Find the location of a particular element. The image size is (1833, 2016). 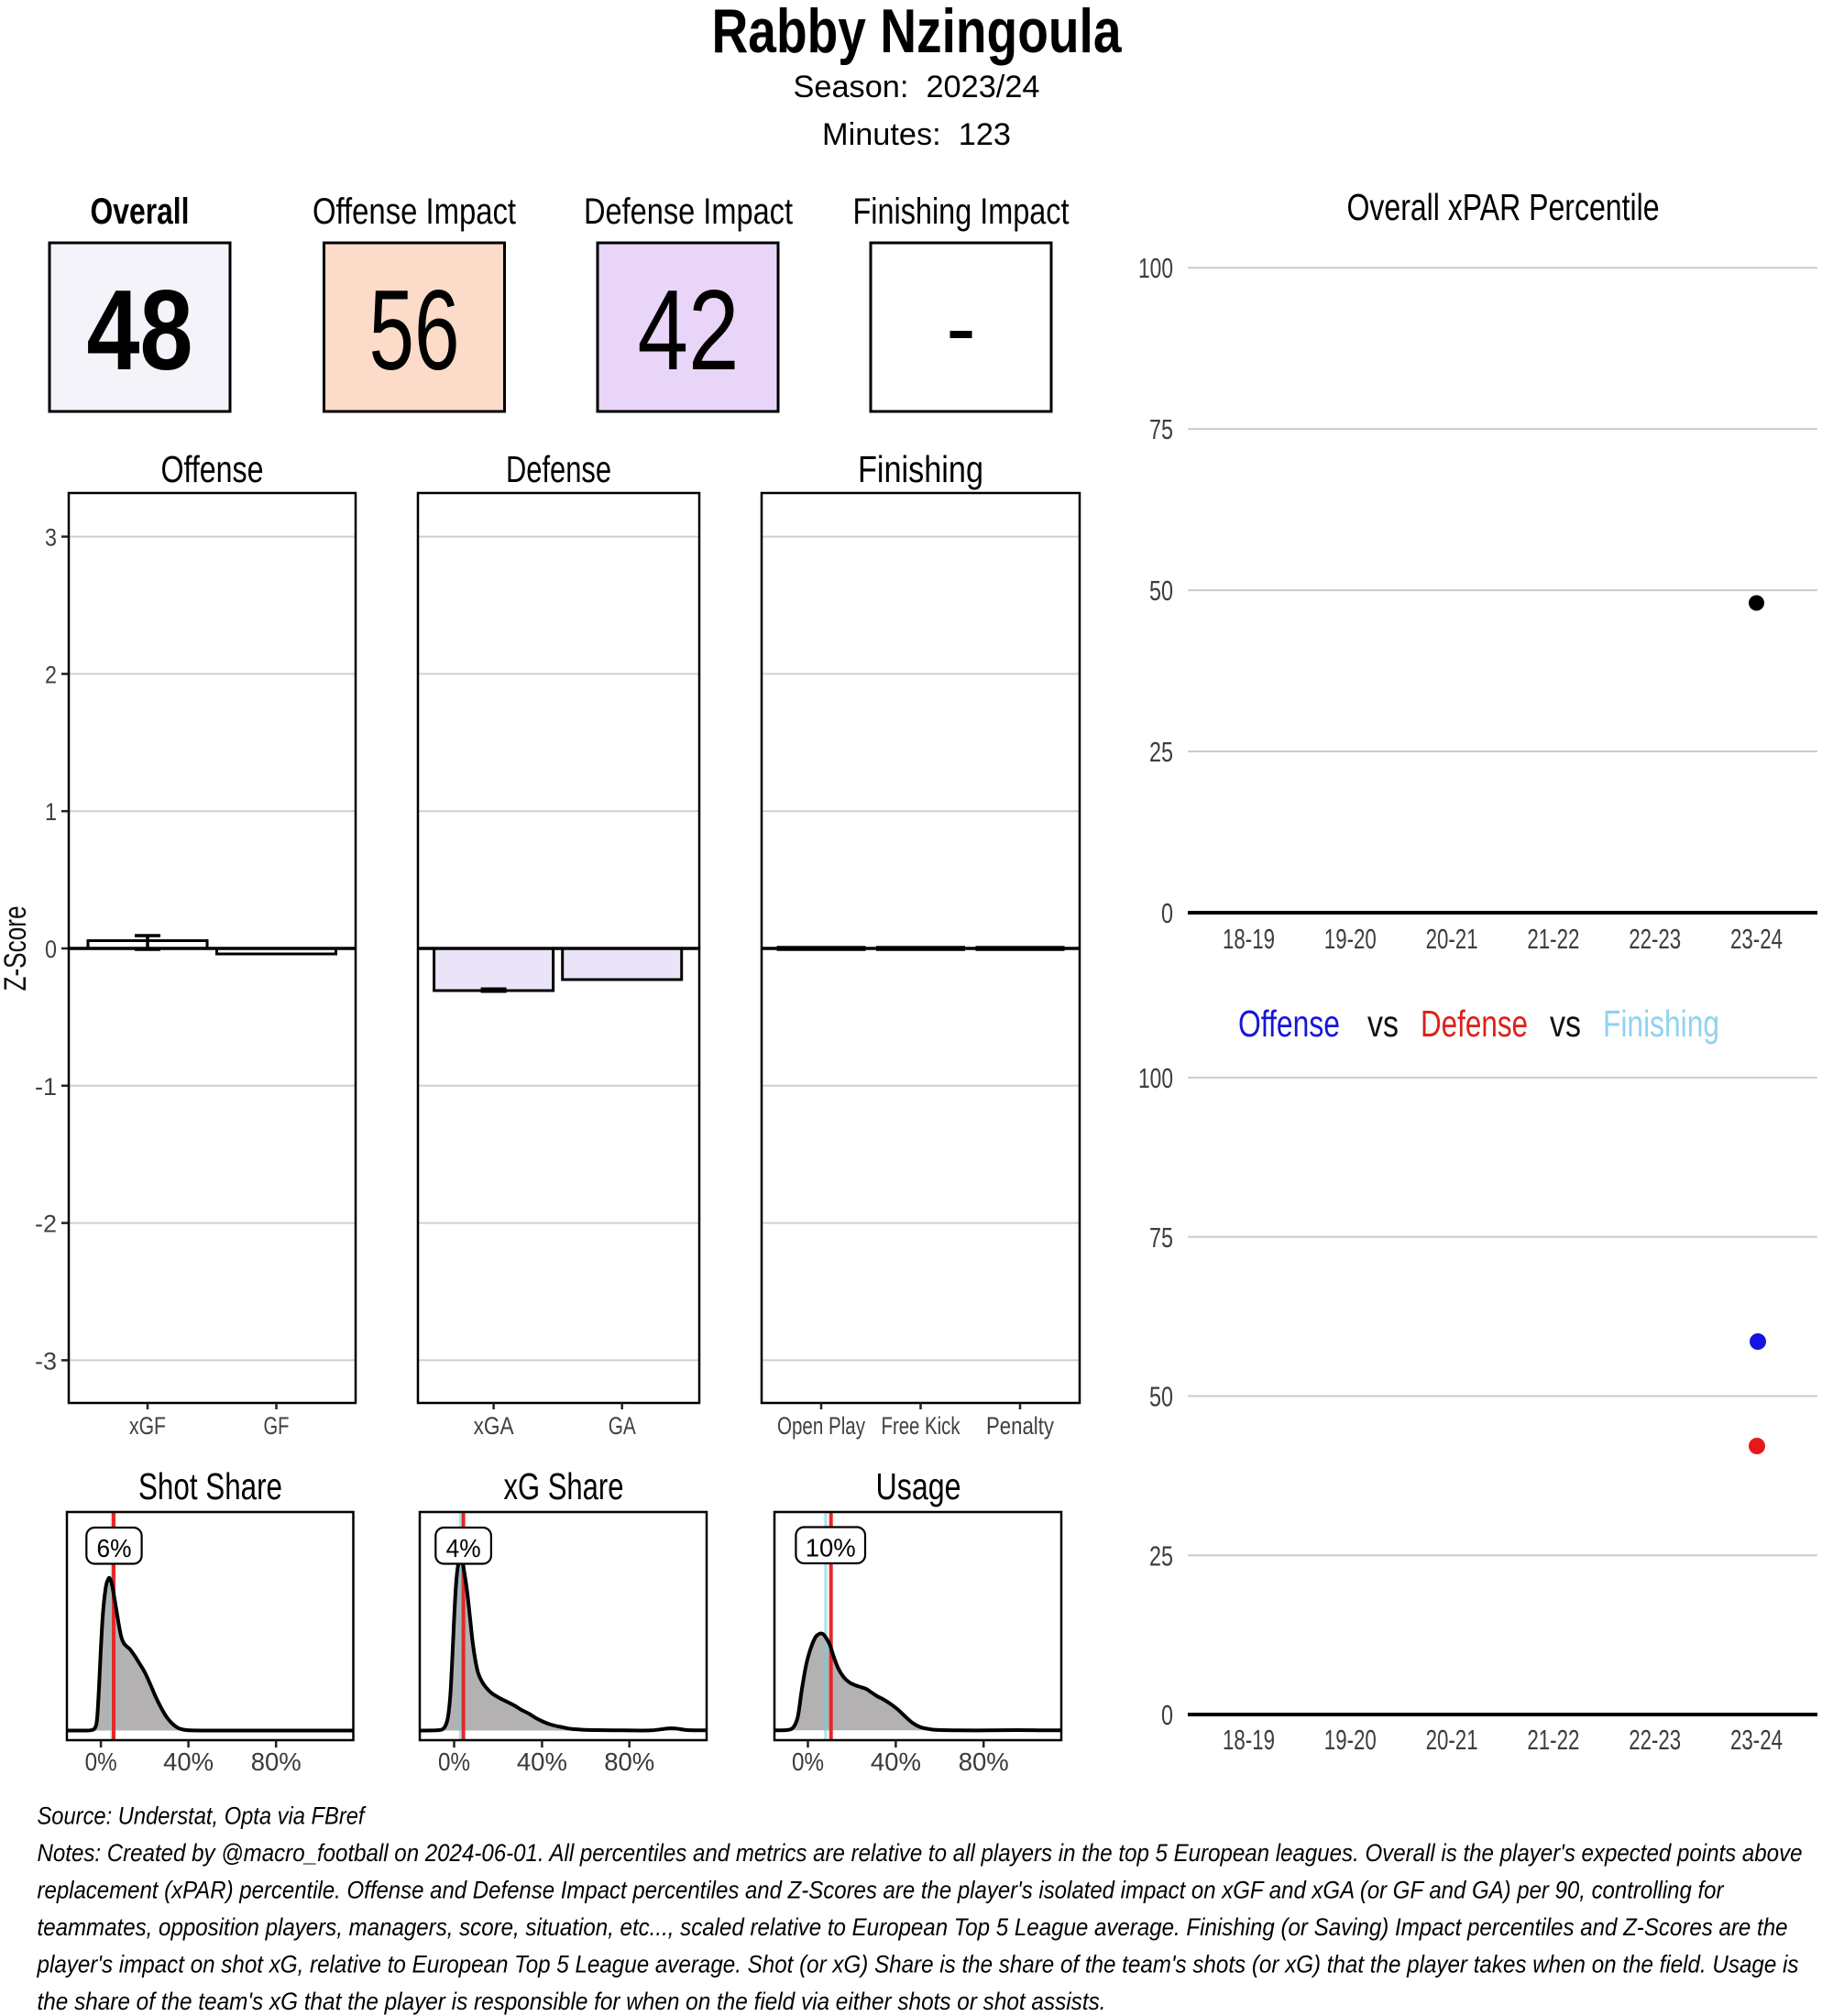

svg-text: Overall is located at coordinates (140, 212).